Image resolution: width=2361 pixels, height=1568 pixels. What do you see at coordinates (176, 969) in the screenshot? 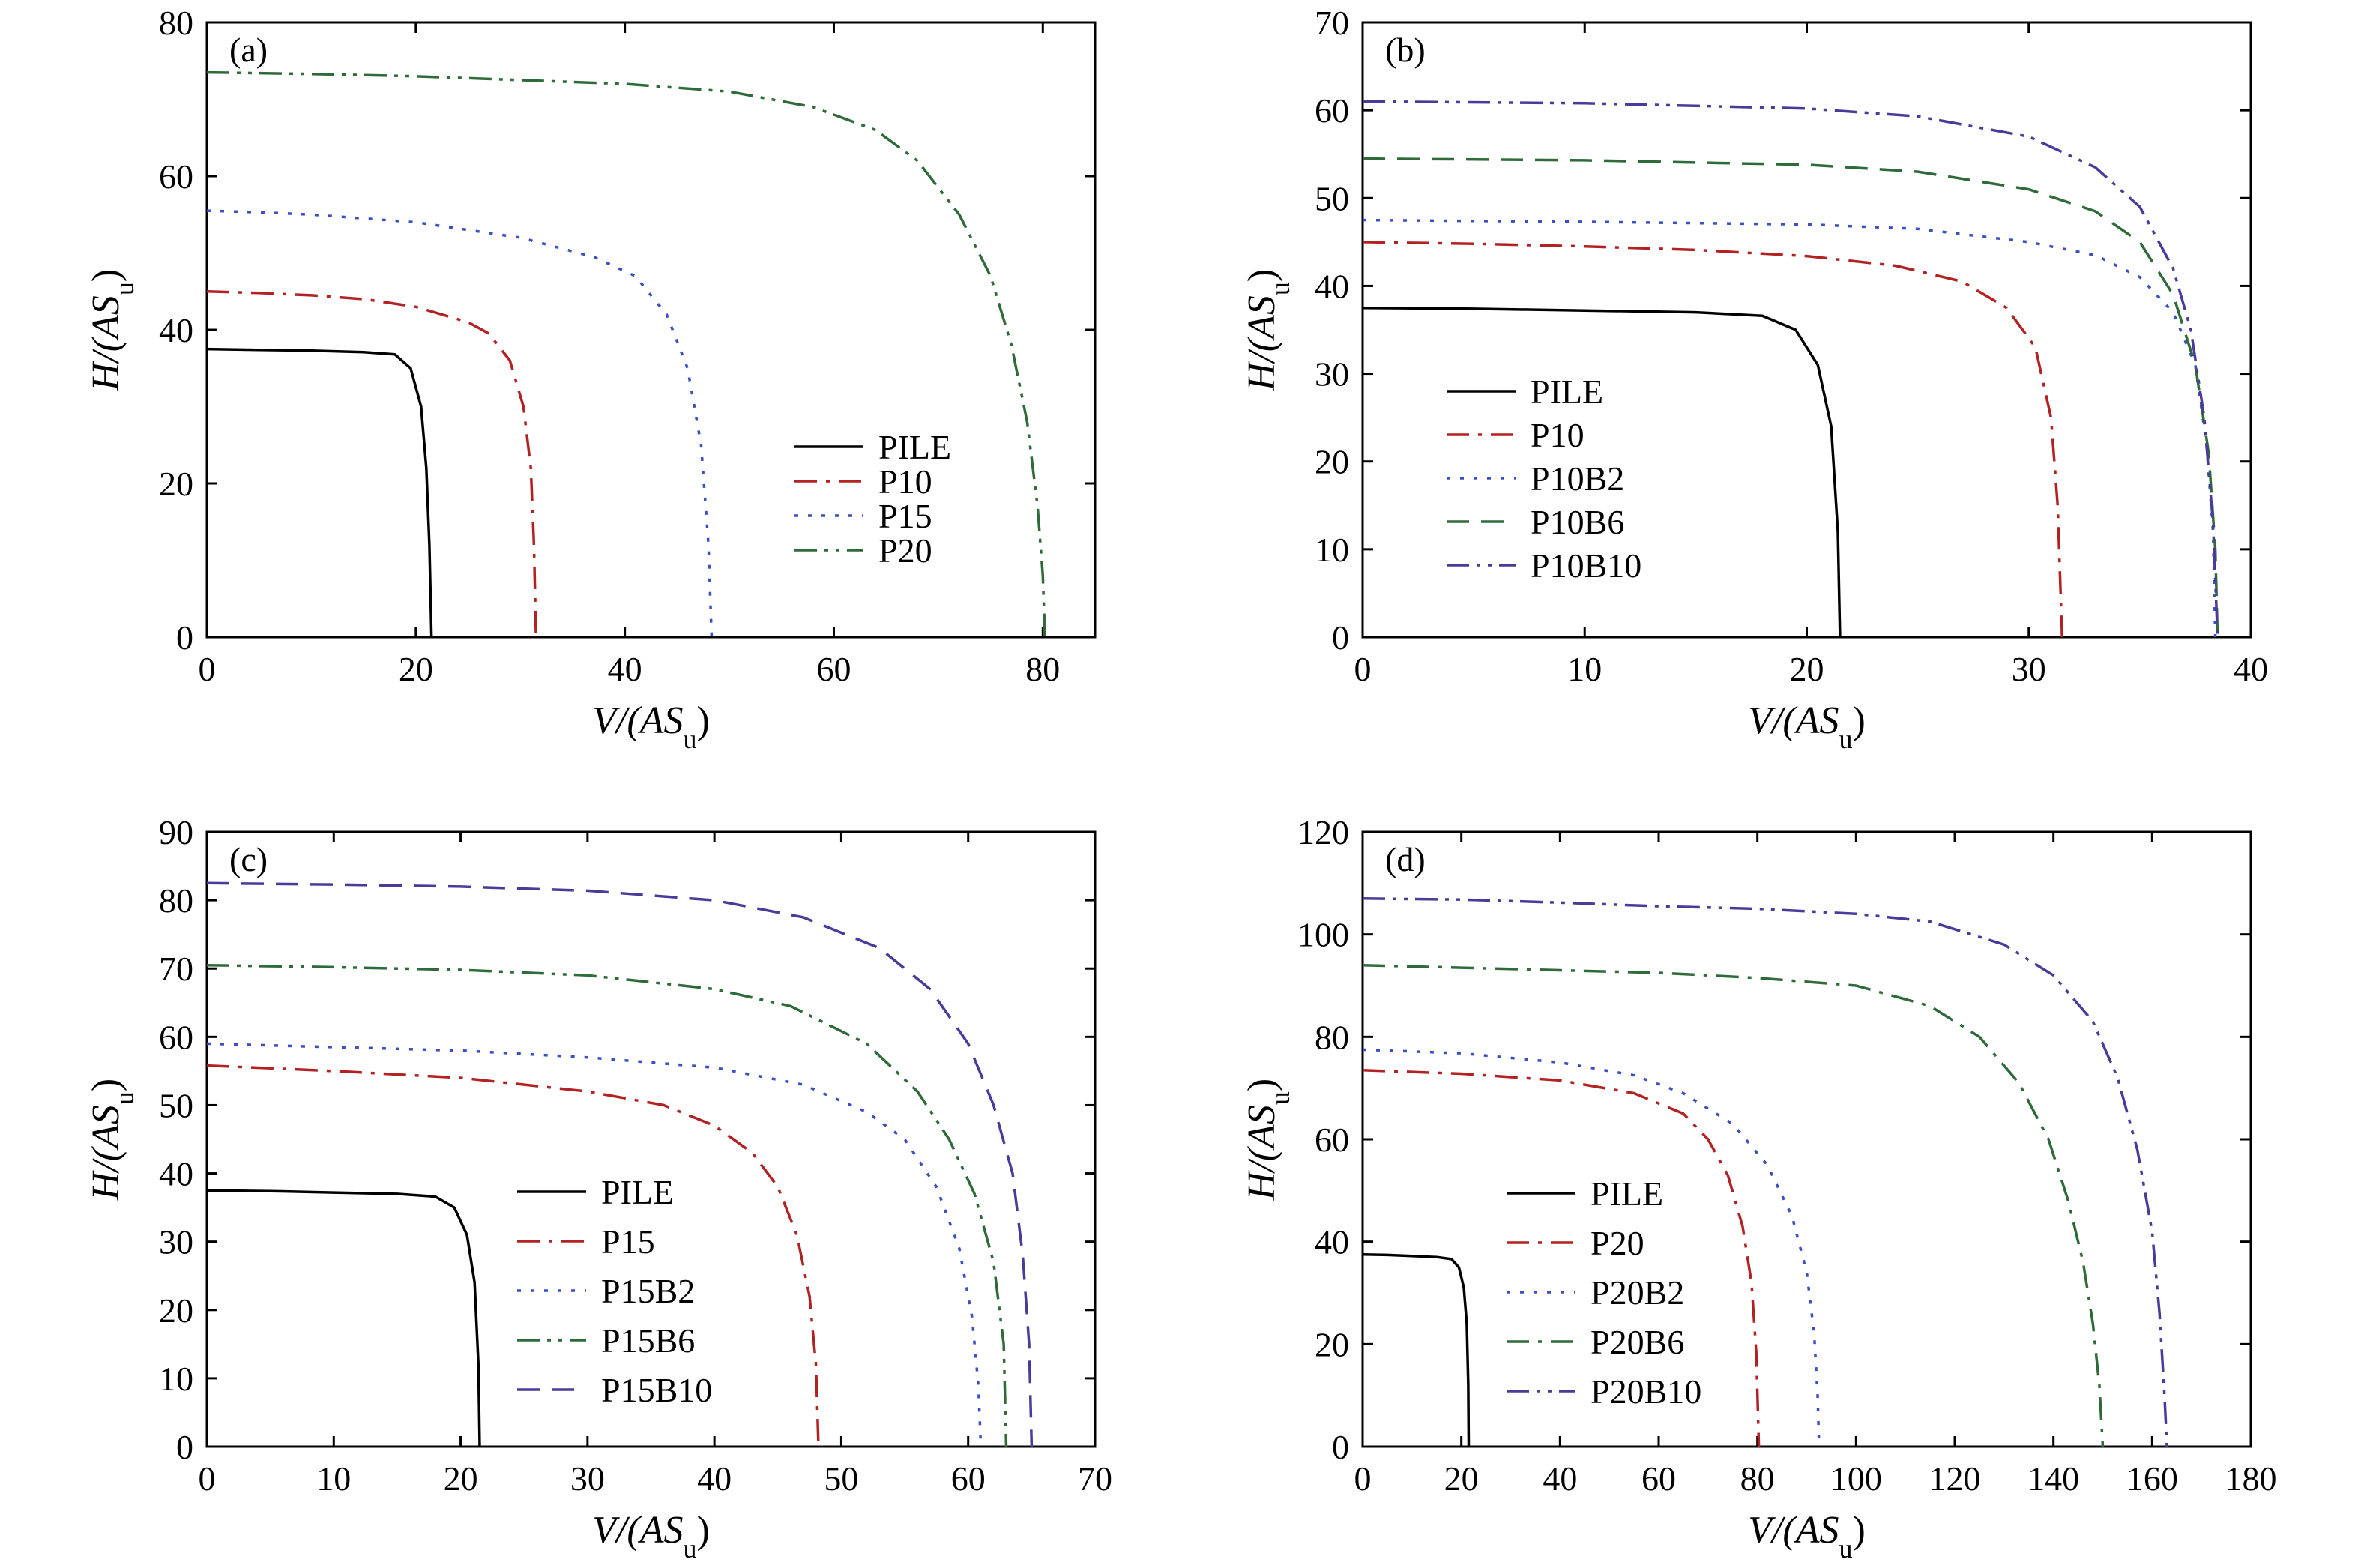
I see `y-tick-label: 70` at bounding box center [176, 969].